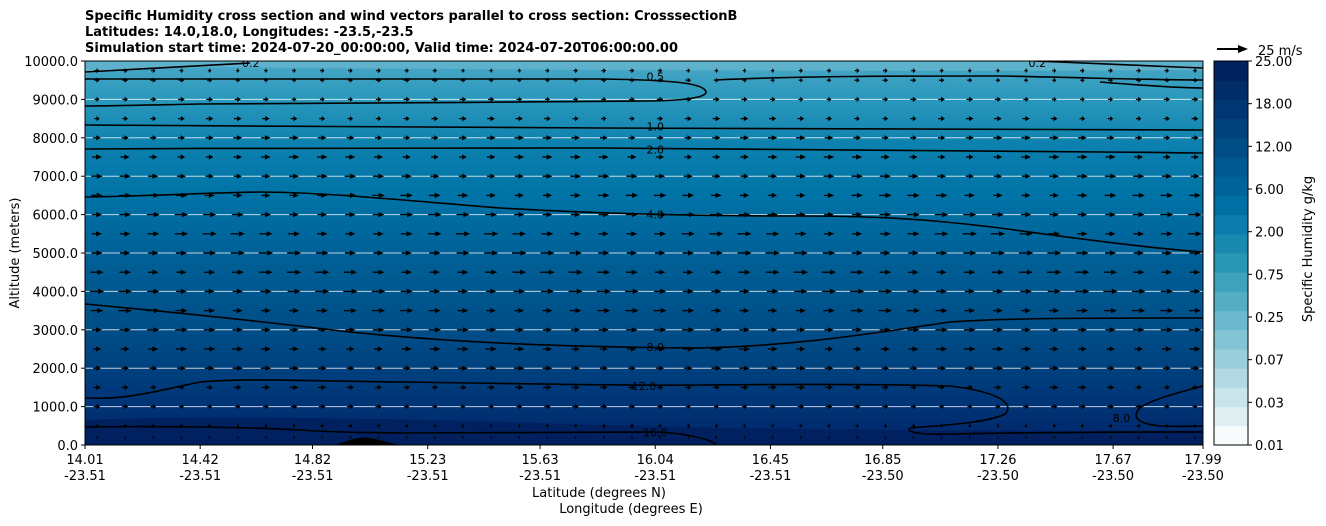 The height and width of the screenshot is (526, 1326). I want to click on y-tick-label: 3000.0, so click(56, 331).